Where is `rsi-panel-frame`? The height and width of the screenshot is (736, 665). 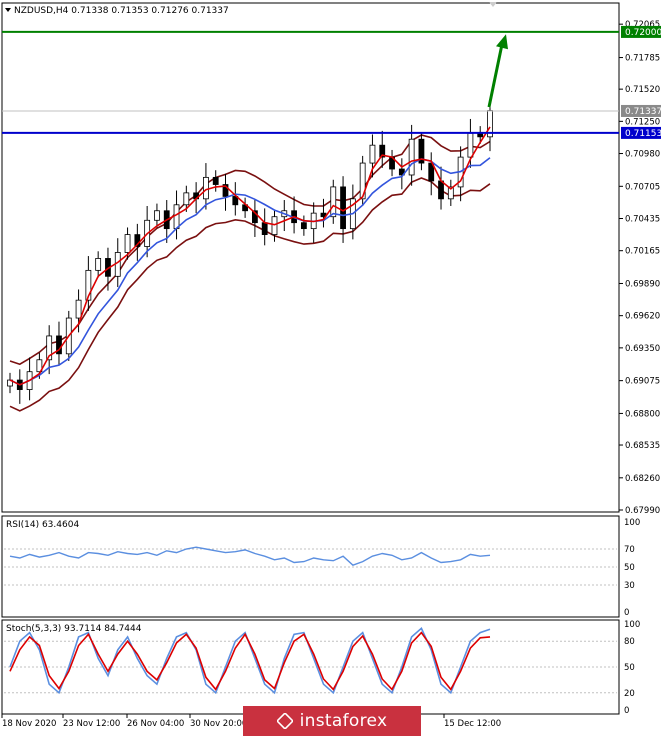
rsi-panel-frame is located at coordinates (310, 566).